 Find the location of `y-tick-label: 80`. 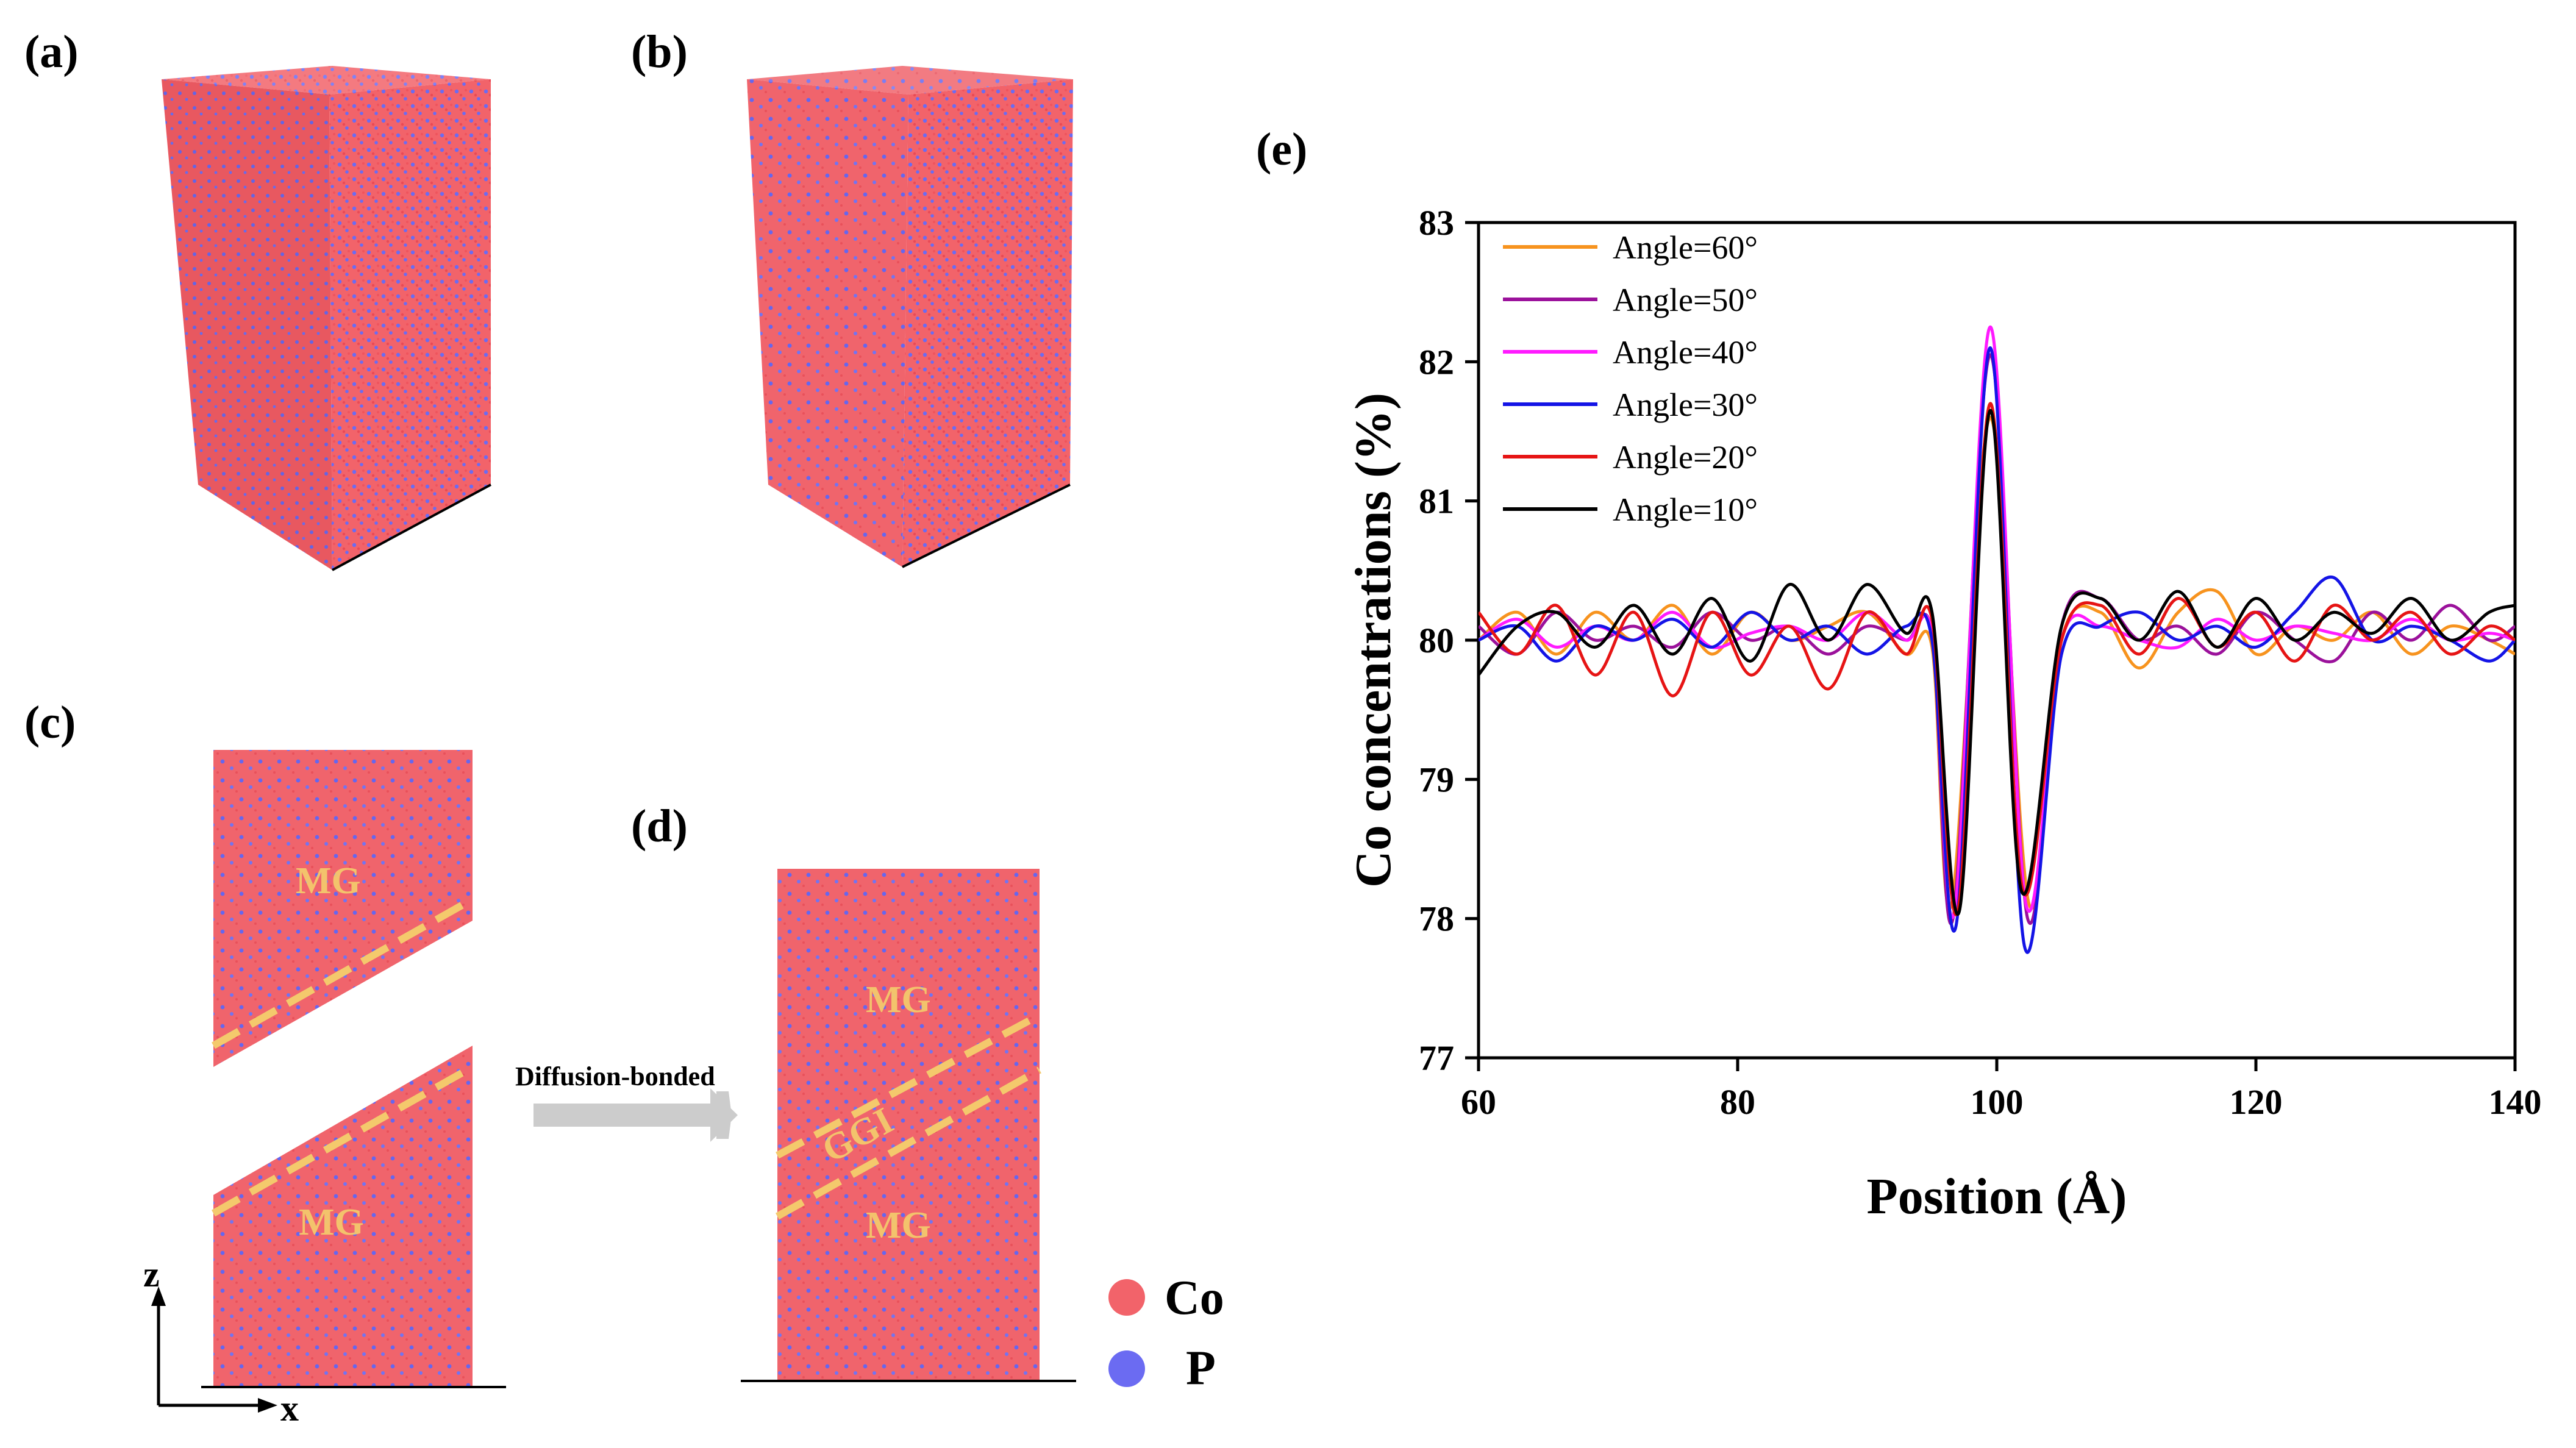

y-tick-label: 80 is located at coordinates (1437, 641).